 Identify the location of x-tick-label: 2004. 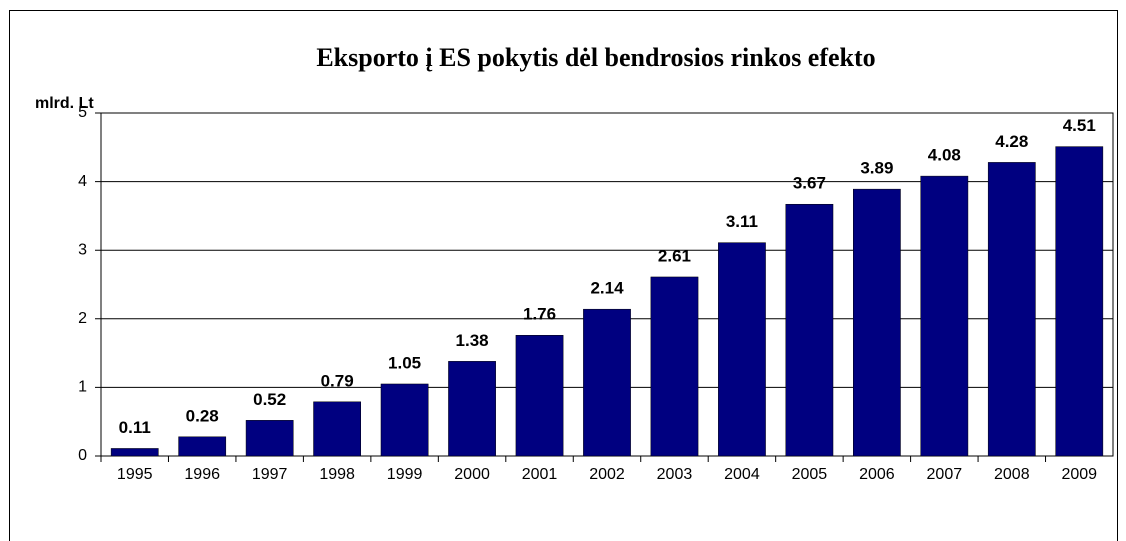
(742, 474).